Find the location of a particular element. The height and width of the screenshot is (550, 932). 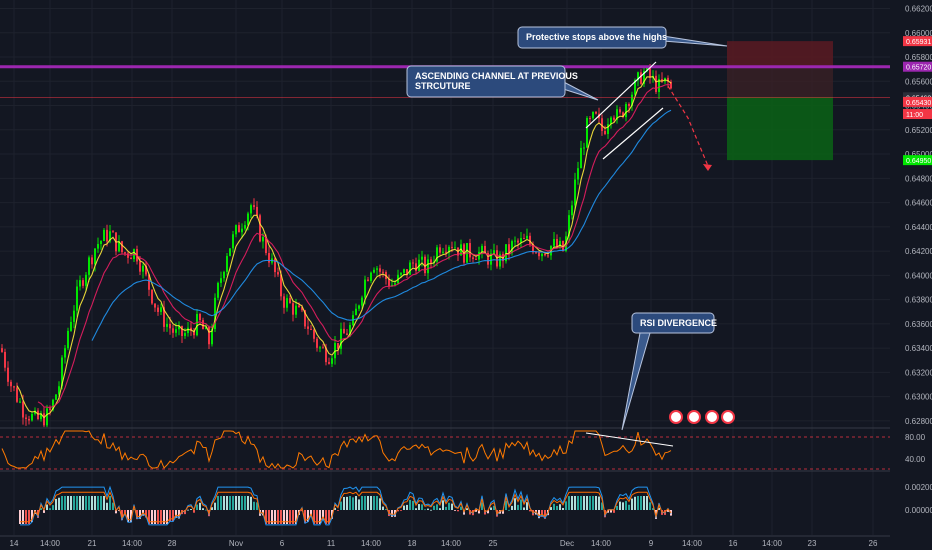

rsi-callout-box is located at coordinates (673, 323).